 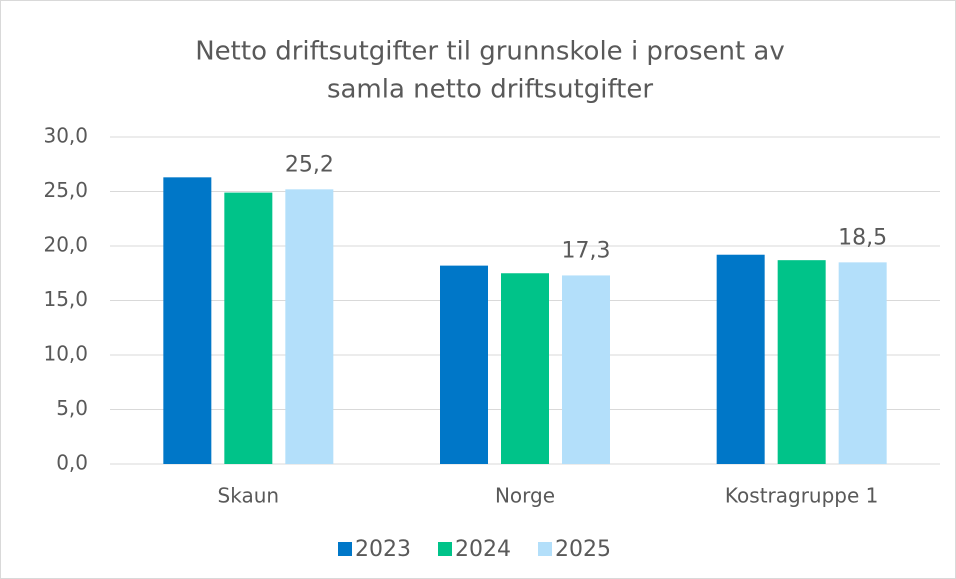 I want to click on y-tick-label: 20,0, so click(x=65, y=245).